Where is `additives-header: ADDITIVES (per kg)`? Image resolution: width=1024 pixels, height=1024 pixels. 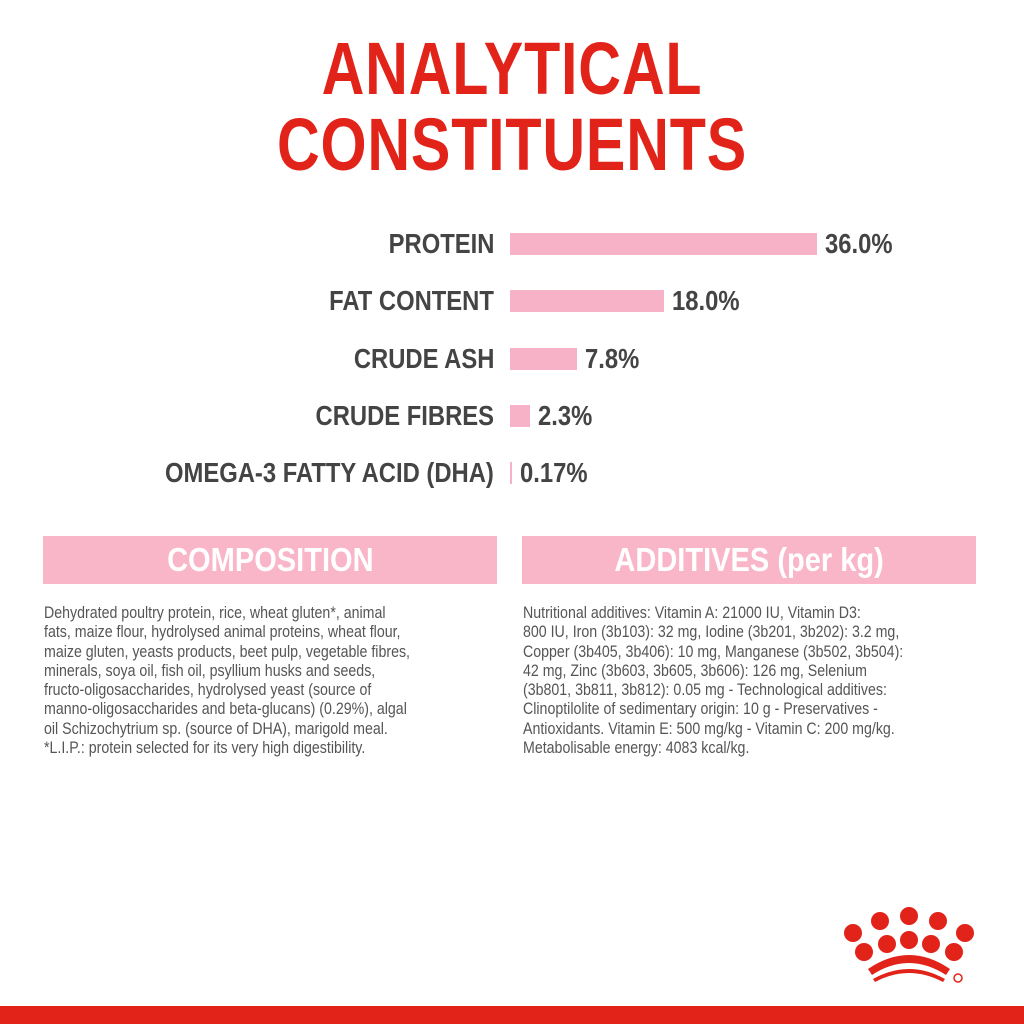
additives-header: ADDITIVES (per kg) is located at coordinates (749, 560).